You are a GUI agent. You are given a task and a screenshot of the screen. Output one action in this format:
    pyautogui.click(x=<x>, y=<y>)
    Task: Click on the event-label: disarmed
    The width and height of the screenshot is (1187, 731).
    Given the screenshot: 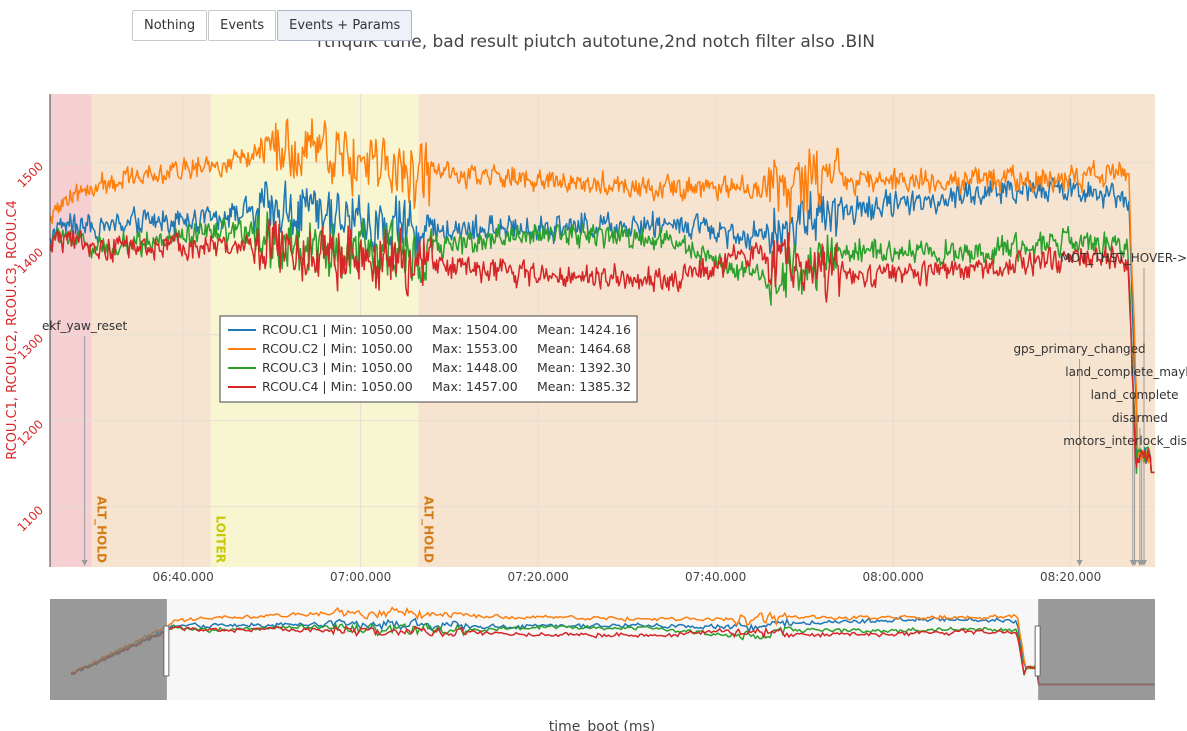 What is the action you would take?
    pyautogui.click(x=1140, y=418)
    